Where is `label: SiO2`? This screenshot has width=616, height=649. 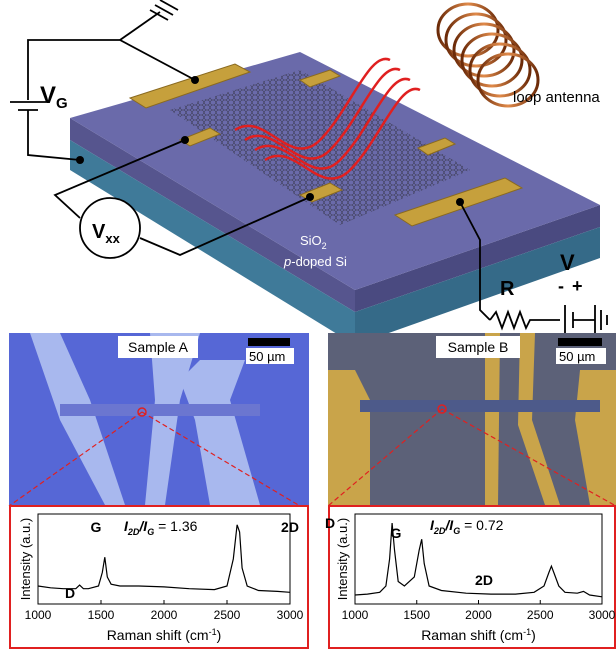 label: SiO2 is located at coordinates (313, 242).